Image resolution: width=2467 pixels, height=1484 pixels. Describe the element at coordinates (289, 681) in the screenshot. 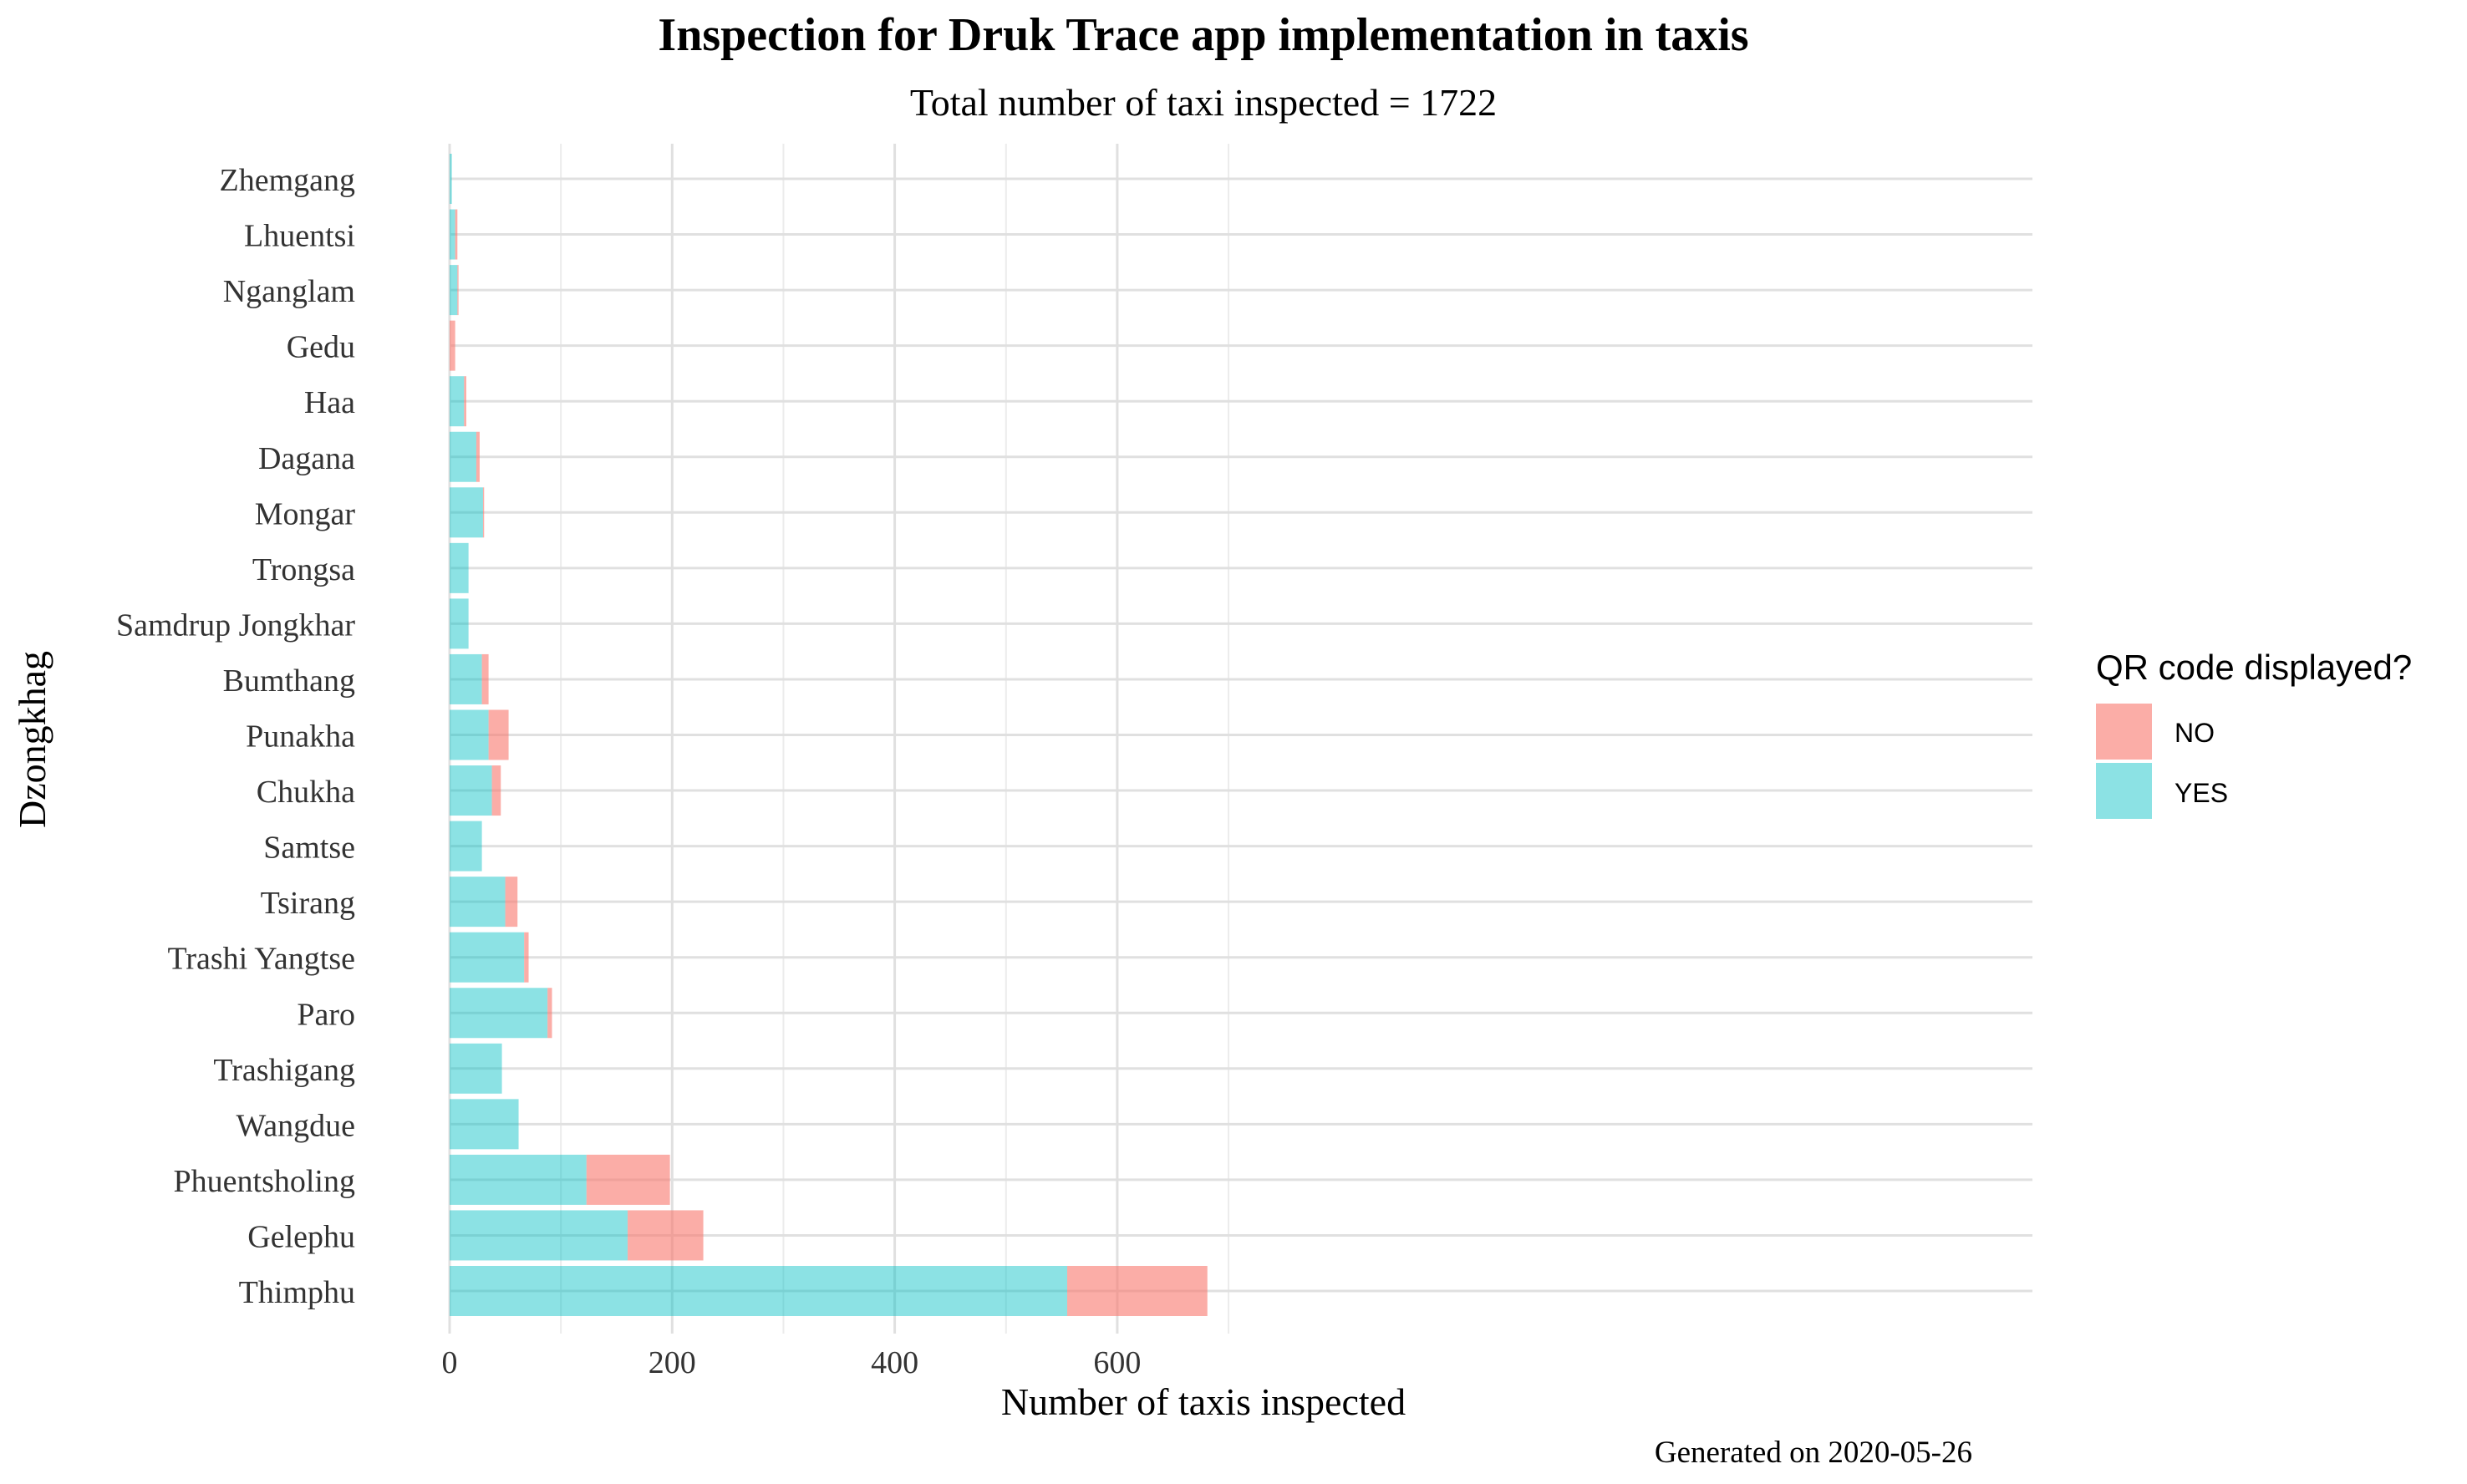

I see `y-tick-label-bumthang: Bumthang` at that location.